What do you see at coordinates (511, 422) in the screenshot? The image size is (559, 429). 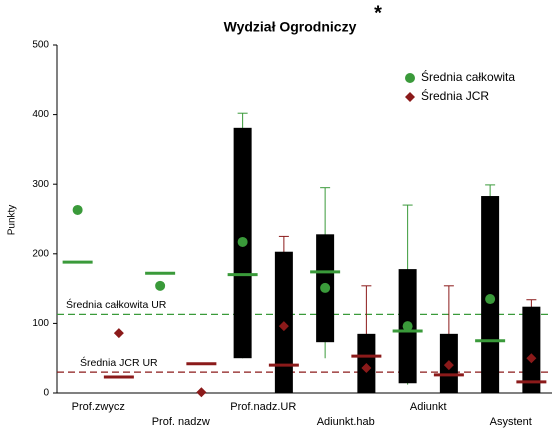 I see `x-tick-label: Asystent` at bounding box center [511, 422].